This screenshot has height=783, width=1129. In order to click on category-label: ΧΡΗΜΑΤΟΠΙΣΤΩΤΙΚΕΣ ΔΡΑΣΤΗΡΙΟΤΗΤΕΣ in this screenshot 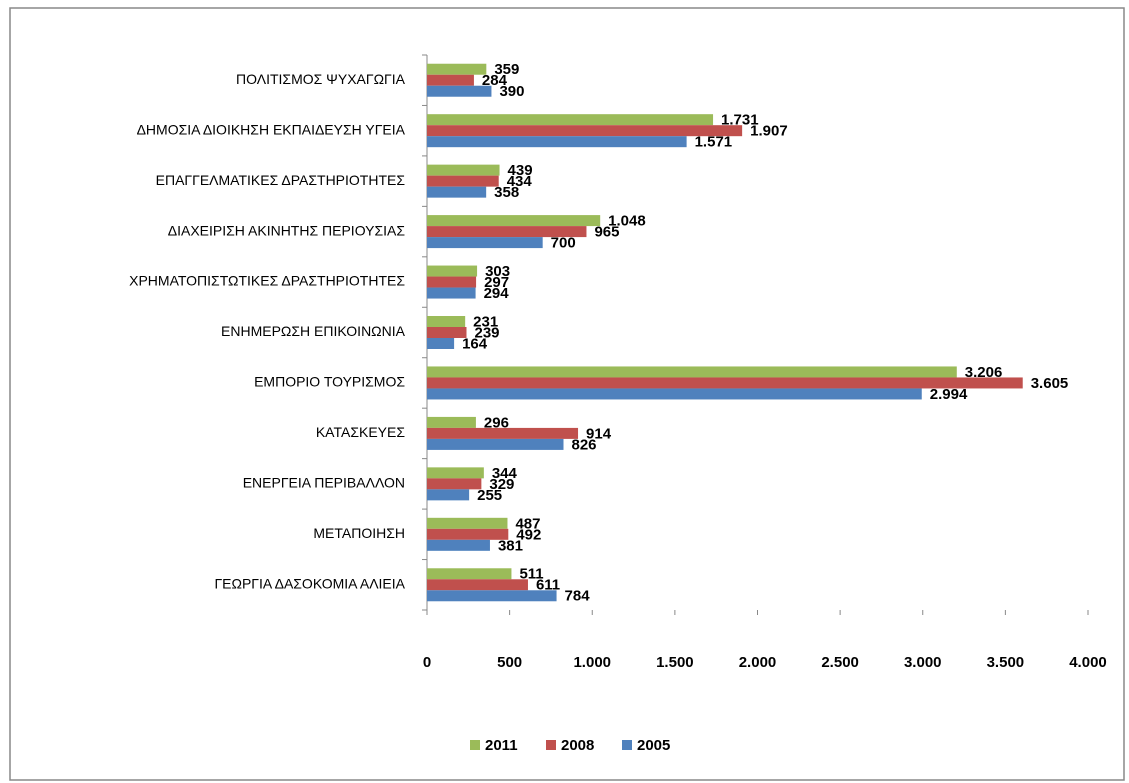, I will do `click(267, 281)`.